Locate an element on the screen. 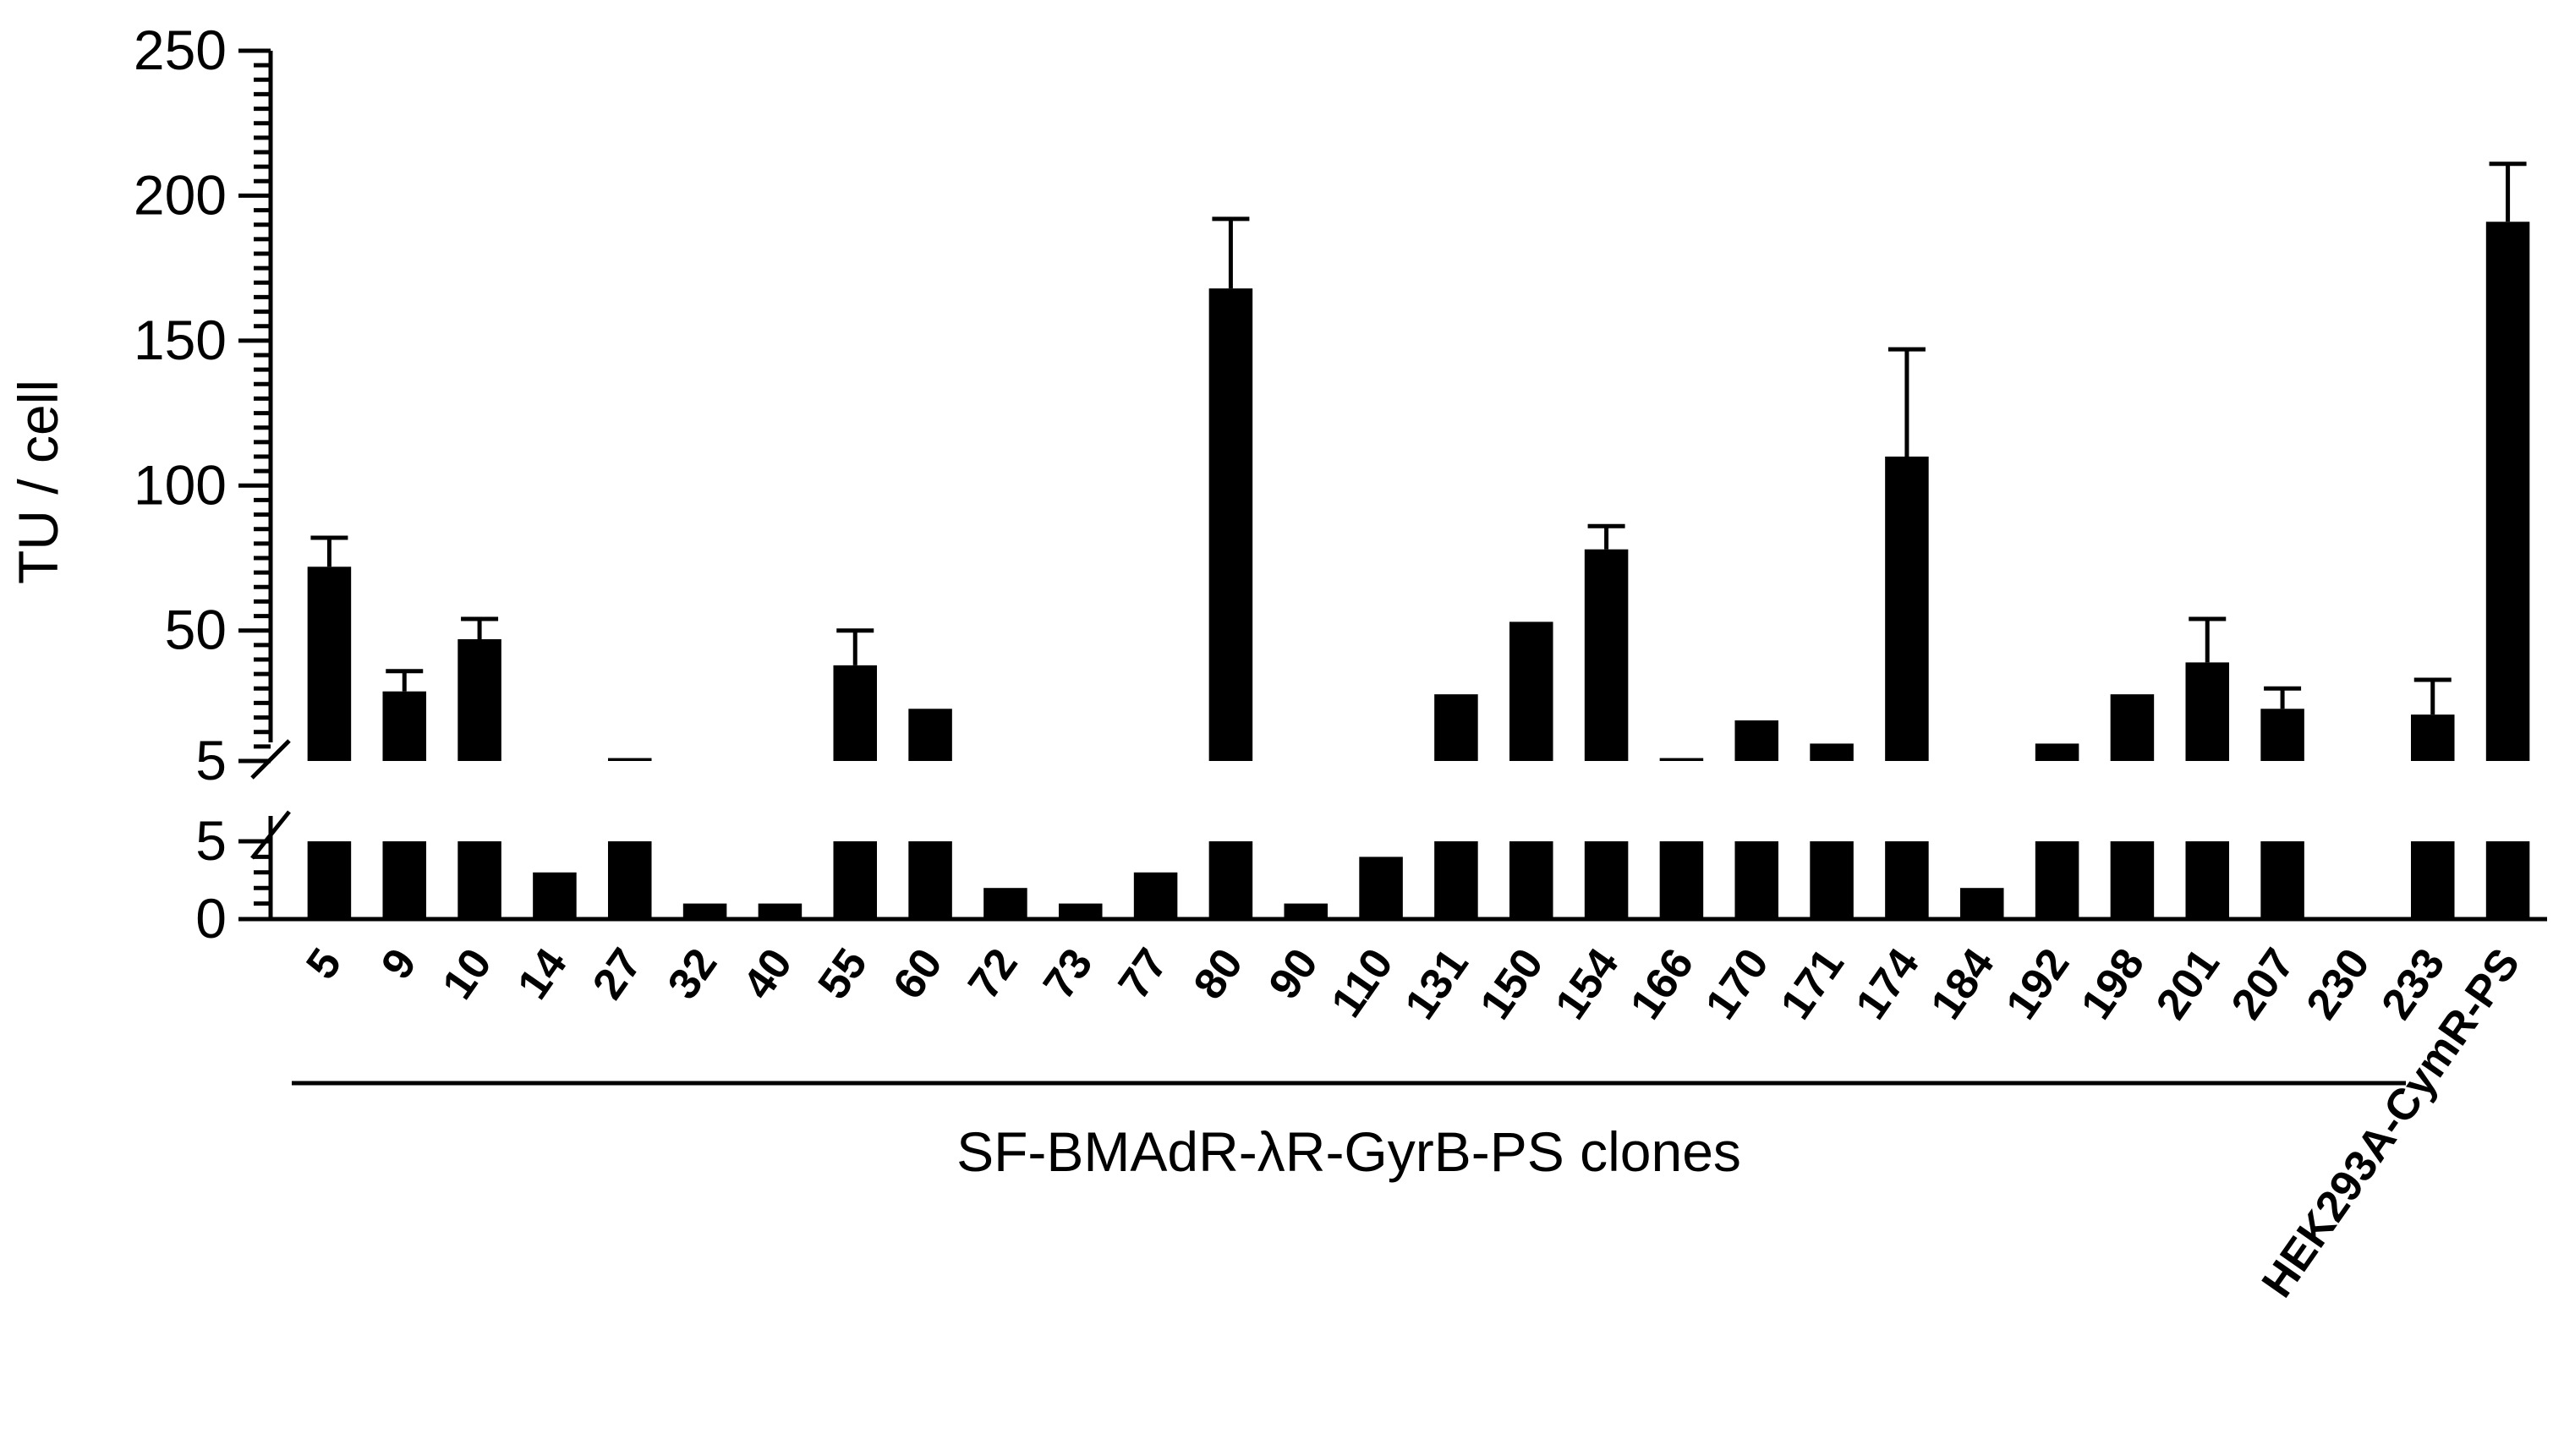 This screenshot has height=1456, width=2564. y-tick-label: 100 is located at coordinates (180, 485).